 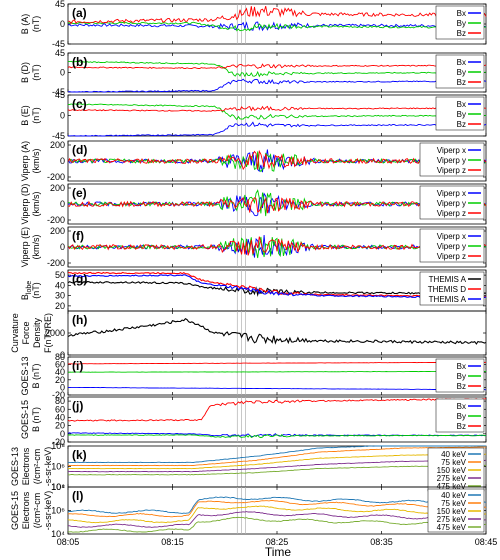 What do you see at coordinates (60, 95) in the screenshot?
I see `y-tick-label: 45` at bounding box center [60, 95].